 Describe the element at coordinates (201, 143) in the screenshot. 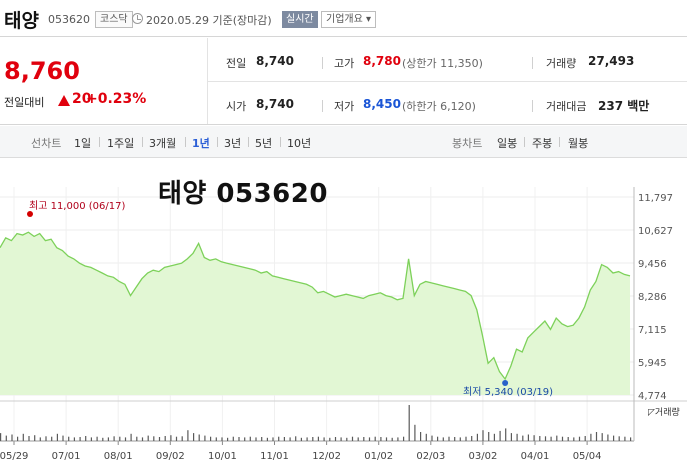

I see `tab-period-1y: 1년` at that location.